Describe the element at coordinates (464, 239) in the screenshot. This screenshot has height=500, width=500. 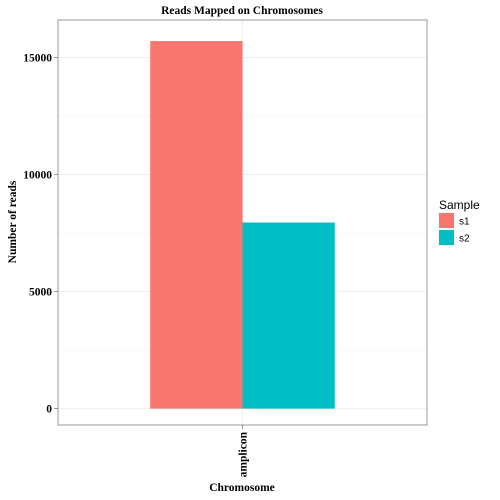
I see `legend-label-s2: s2` at that location.